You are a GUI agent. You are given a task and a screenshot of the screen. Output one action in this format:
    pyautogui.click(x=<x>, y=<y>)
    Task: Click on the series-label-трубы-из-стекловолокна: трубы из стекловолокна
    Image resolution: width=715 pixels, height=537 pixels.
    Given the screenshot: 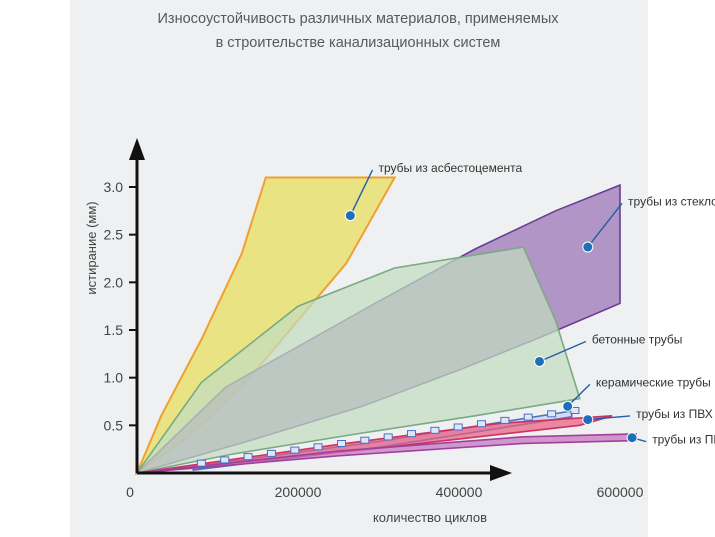 What is the action you would take?
    pyautogui.click(x=671, y=201)
    